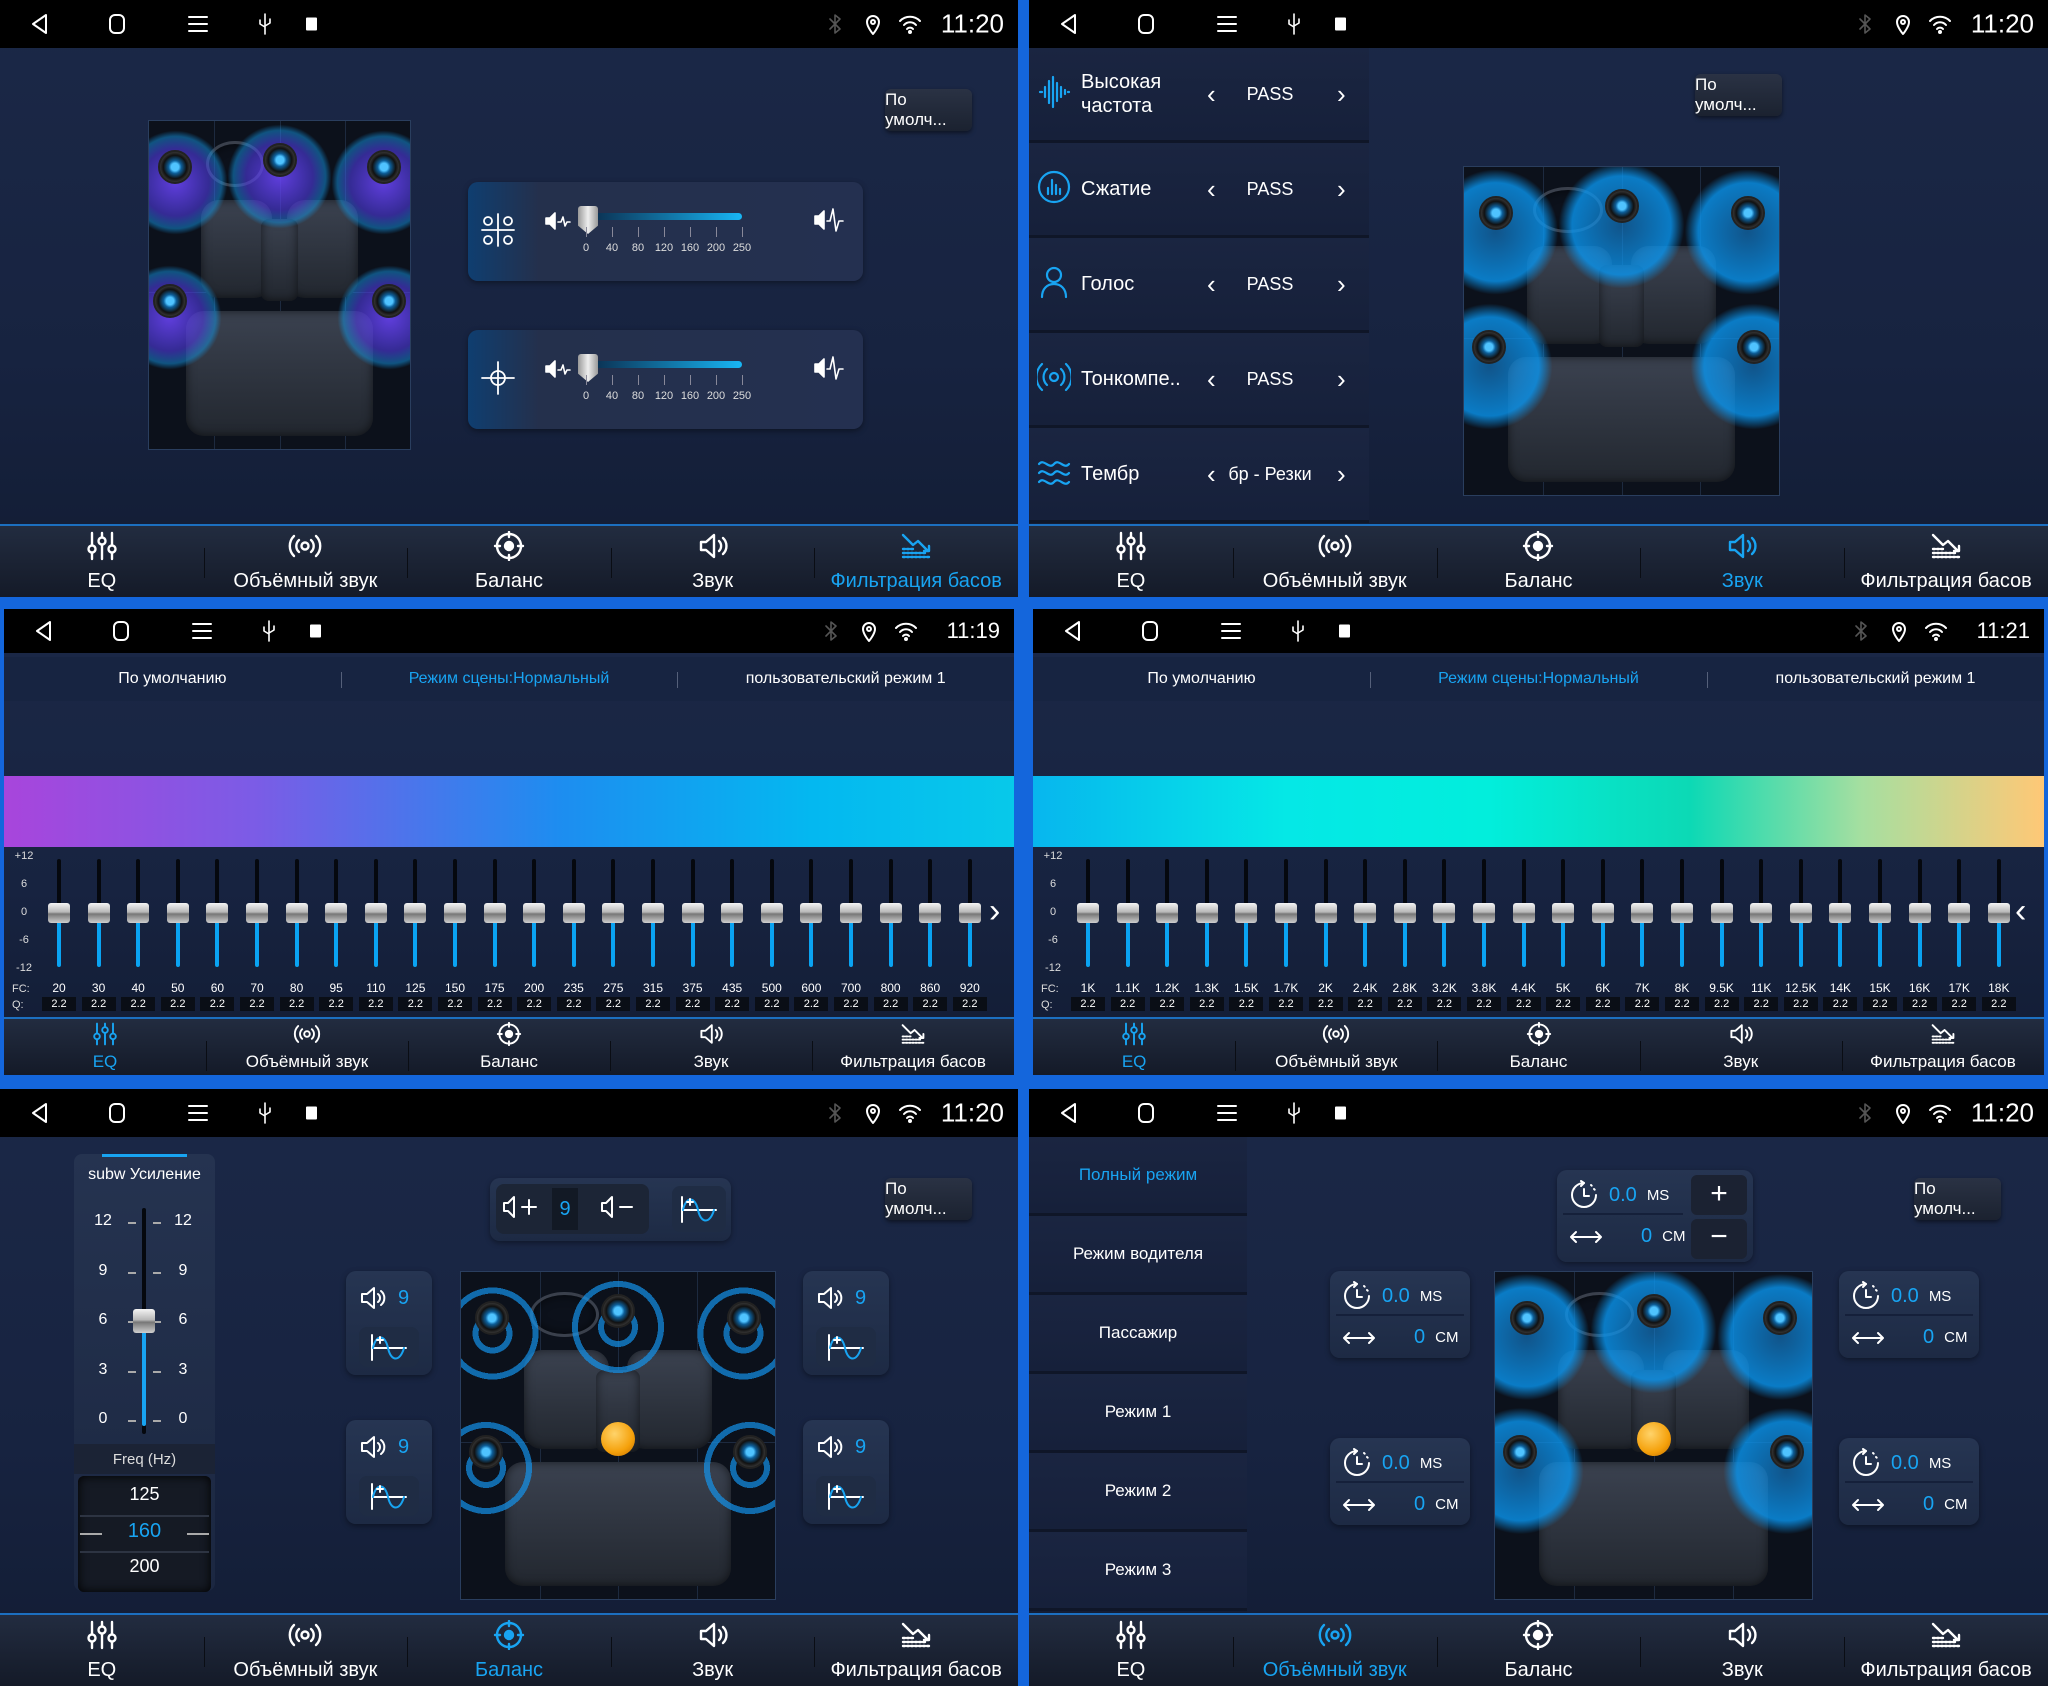 The image size is (2048, 1686). I want to click on gain-slider-knob, so click(144, 1321).